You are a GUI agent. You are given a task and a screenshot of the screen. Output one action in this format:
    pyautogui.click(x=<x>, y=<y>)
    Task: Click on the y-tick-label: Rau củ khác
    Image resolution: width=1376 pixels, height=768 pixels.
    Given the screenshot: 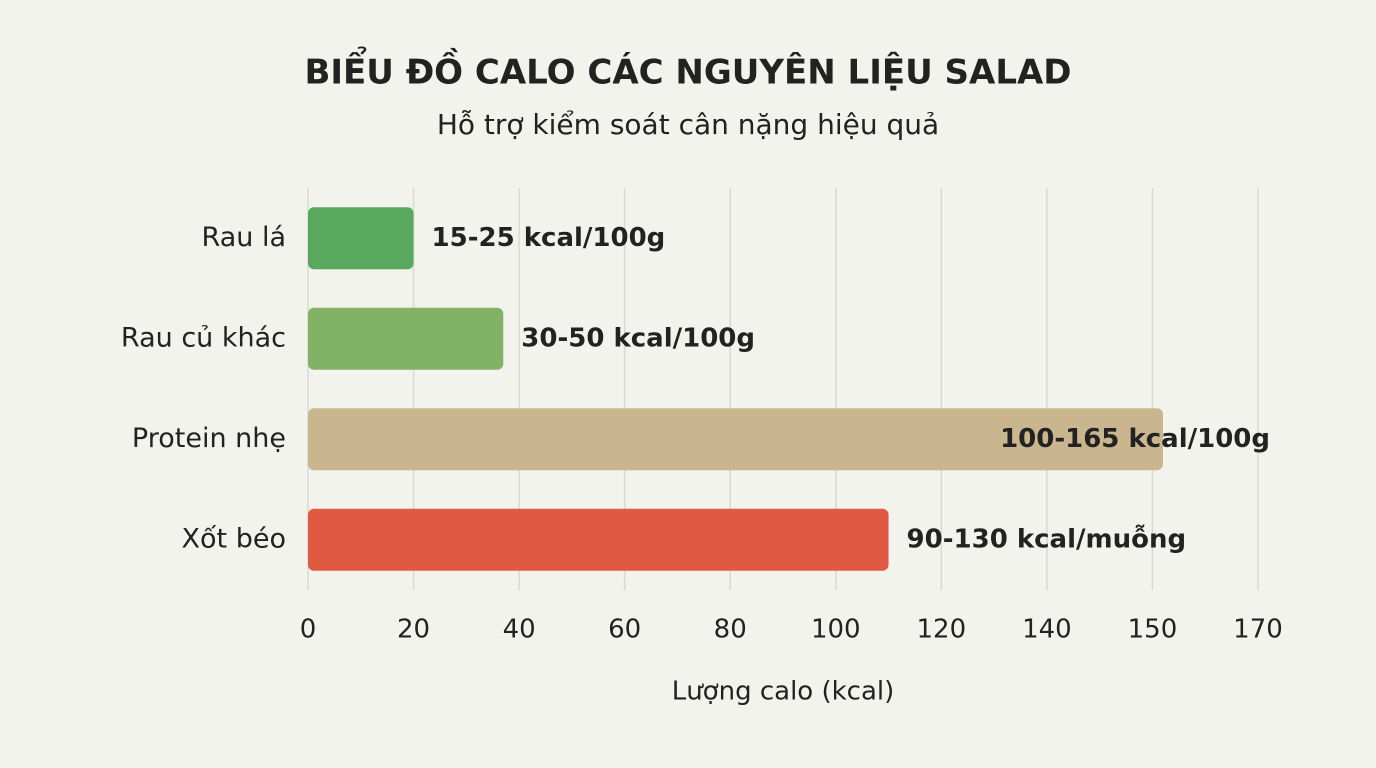 What is the action you would take?
    pyautogui.click(x=203, y=337)
    